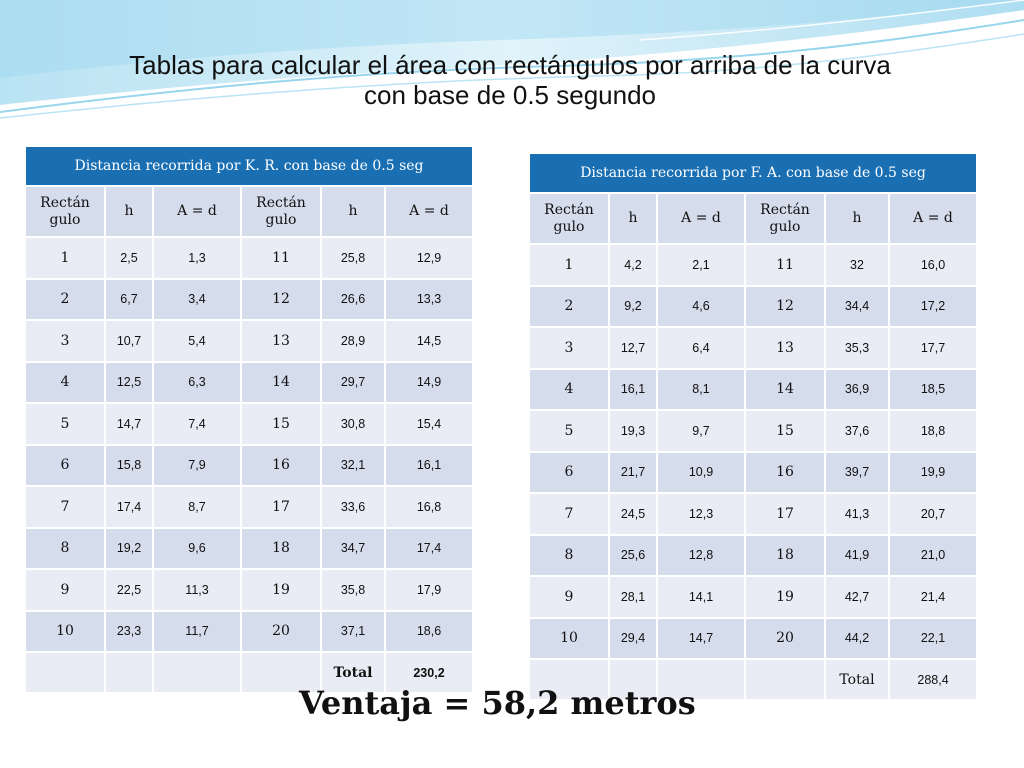 This screenshot has height=768, width=1024. Describe the element at coordinates (933, 638) in the screenshot. I see `table-cell: 22,1` at that location.